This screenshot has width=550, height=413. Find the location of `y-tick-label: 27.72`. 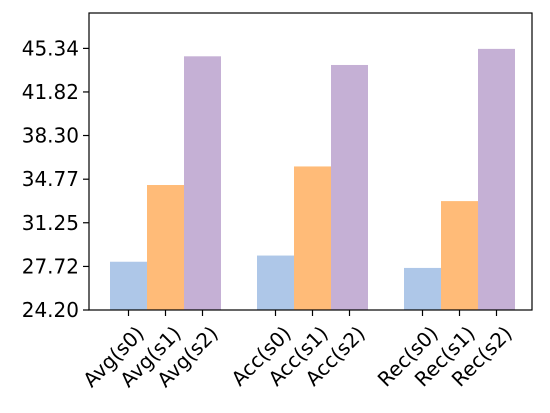

y-tick-label: 27.72 is located at coordinates (50, 266).